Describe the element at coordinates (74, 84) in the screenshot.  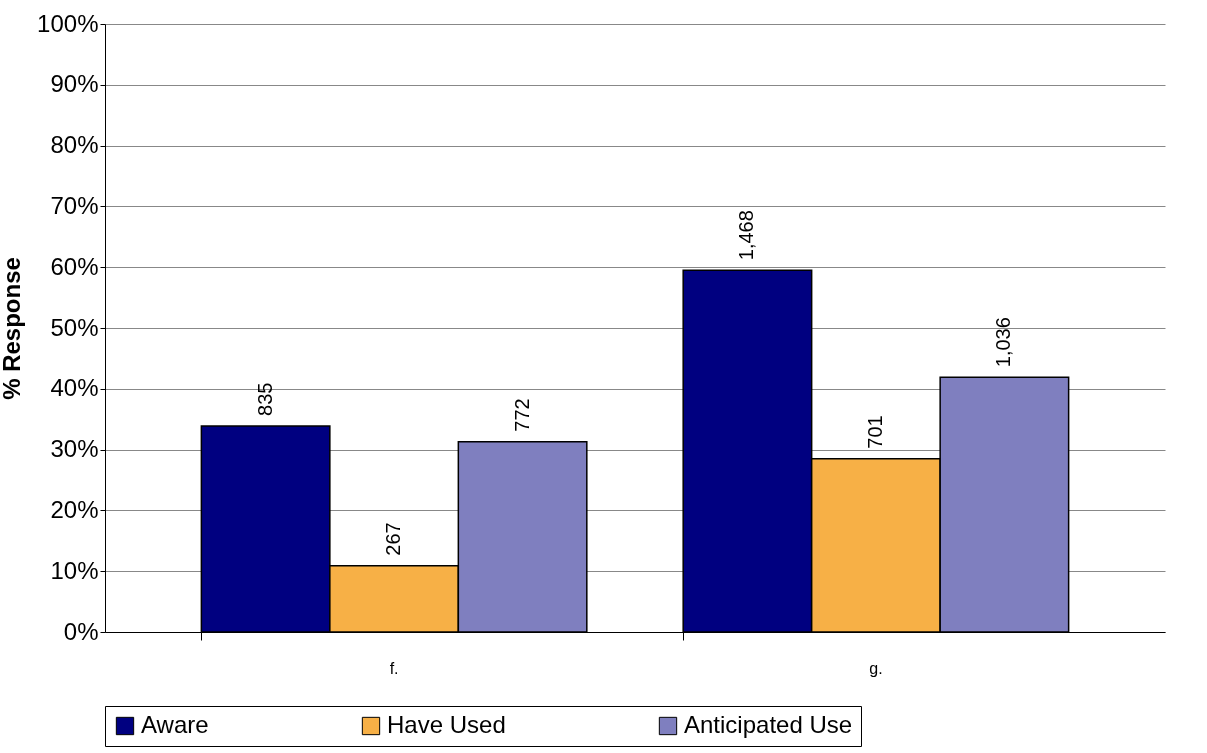
I see `y-tick-label: 90%` at that location.